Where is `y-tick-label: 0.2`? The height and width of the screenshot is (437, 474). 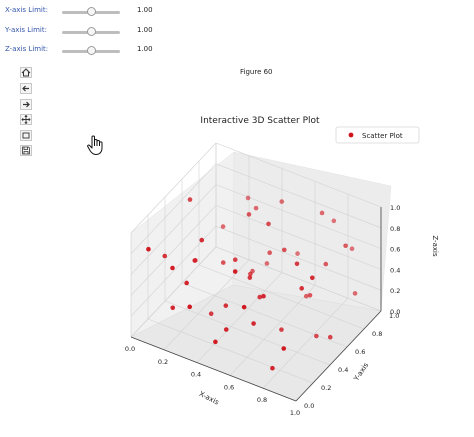 y-tick-label: 0.2 is located at coordinates (326, 388).